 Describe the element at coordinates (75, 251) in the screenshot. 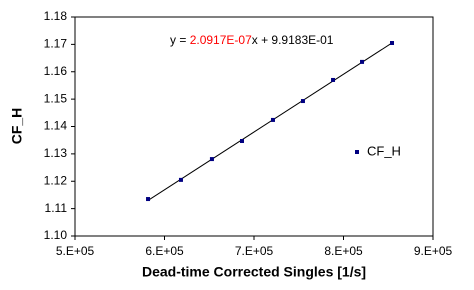

I see `x-tick-label: 5.E+05` at that location.